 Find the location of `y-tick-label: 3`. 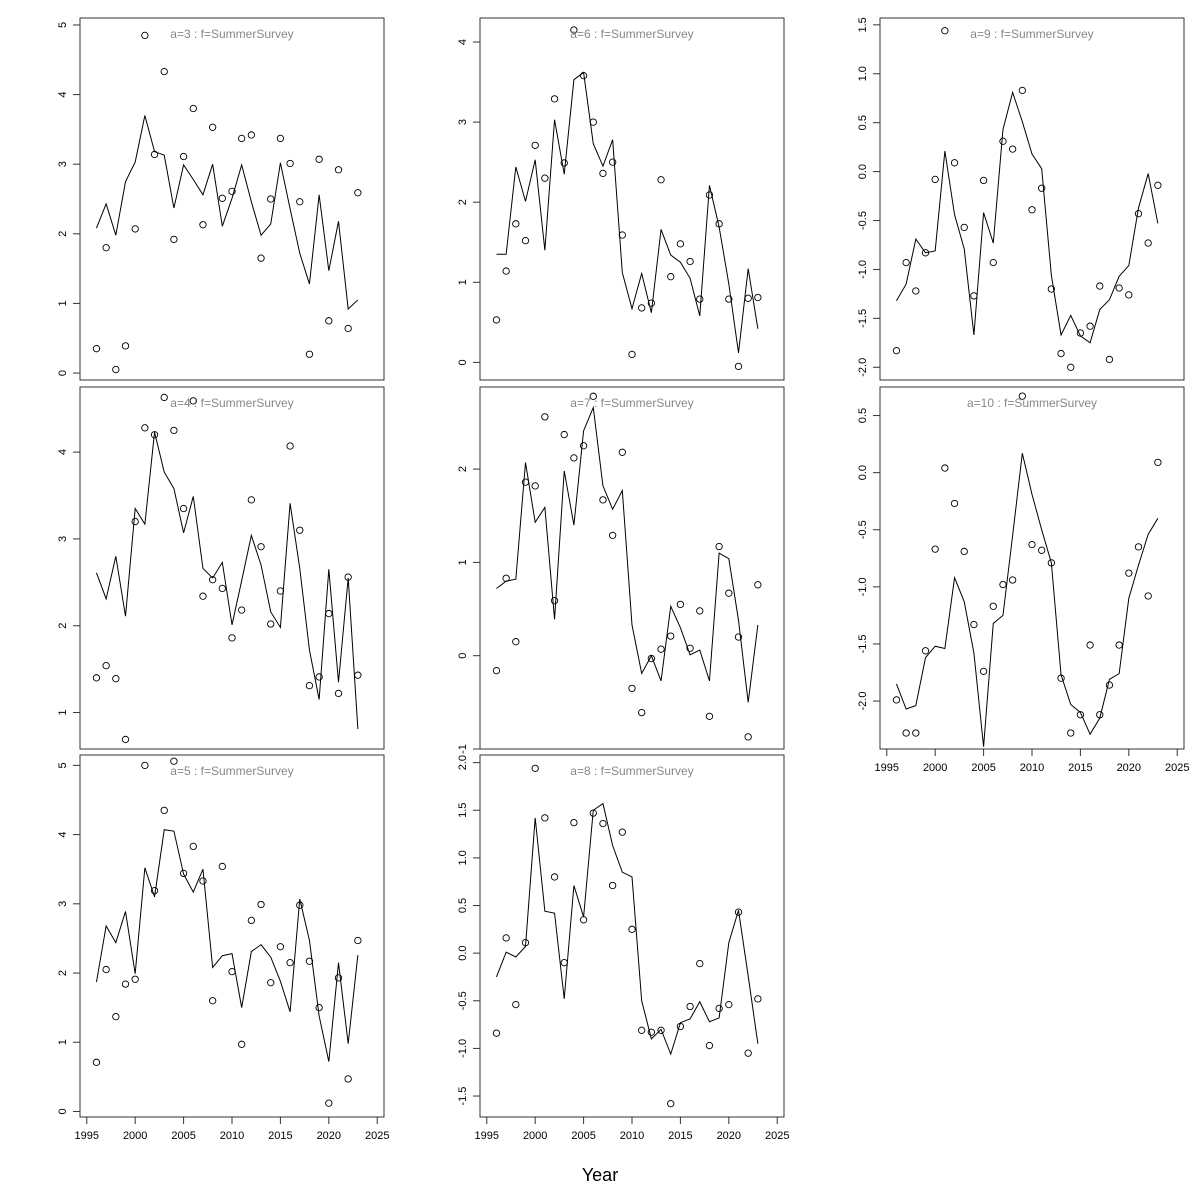

y-tick-label: 3 is located at coordinates (63, 164).